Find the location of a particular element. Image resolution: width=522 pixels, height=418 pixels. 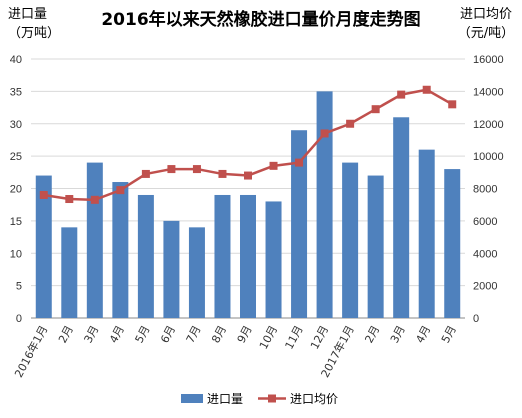

left-axis-unit-line1: 进口量 is located at coordinates (27, 14).